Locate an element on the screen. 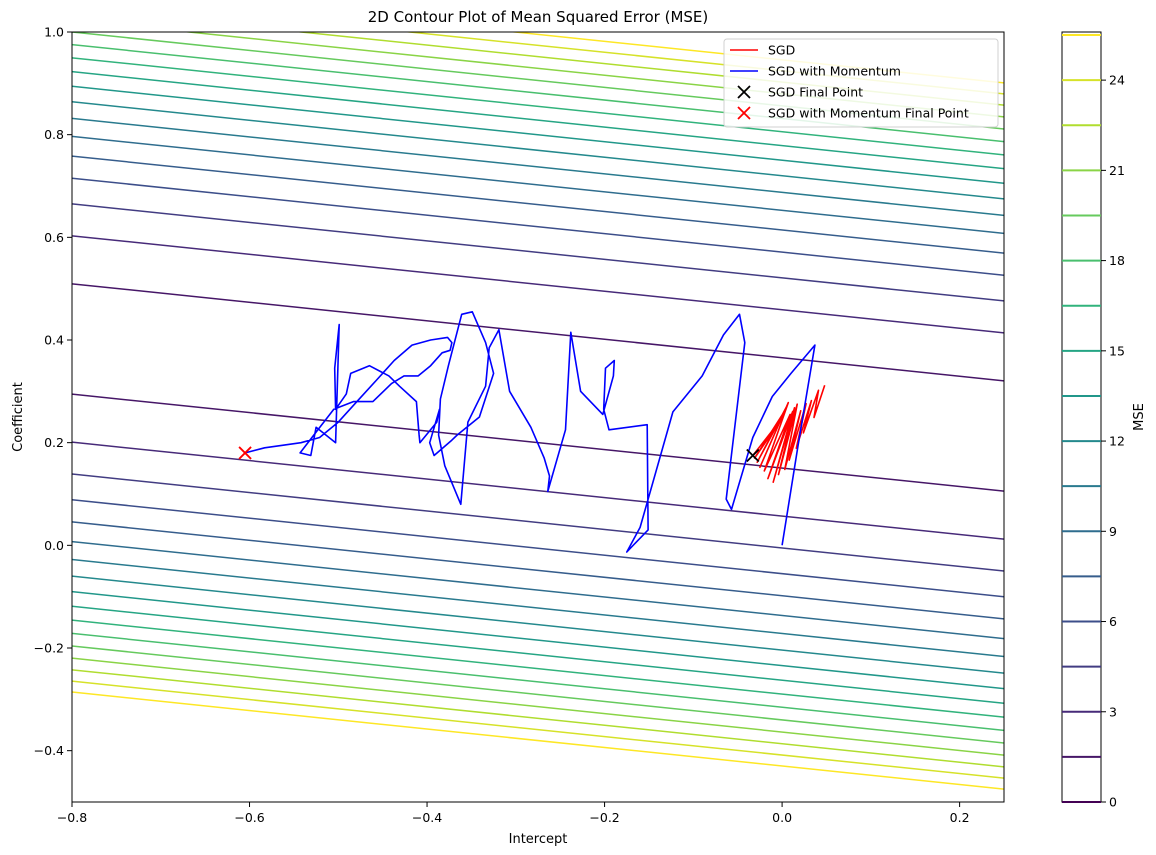  y-tick-label: 0.0 is located at coordinates (54, 545).